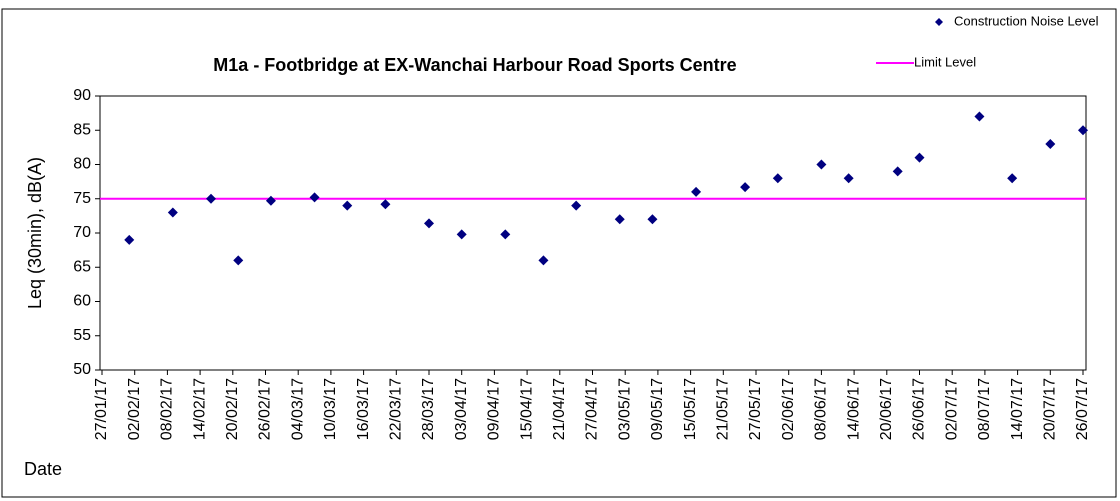 The image size is (1120, 501). What do you see at coordinates (1082, 409) in the screenshot?
I see `x-tick-label: 26/07/17` at bounding box center [1082, 409].